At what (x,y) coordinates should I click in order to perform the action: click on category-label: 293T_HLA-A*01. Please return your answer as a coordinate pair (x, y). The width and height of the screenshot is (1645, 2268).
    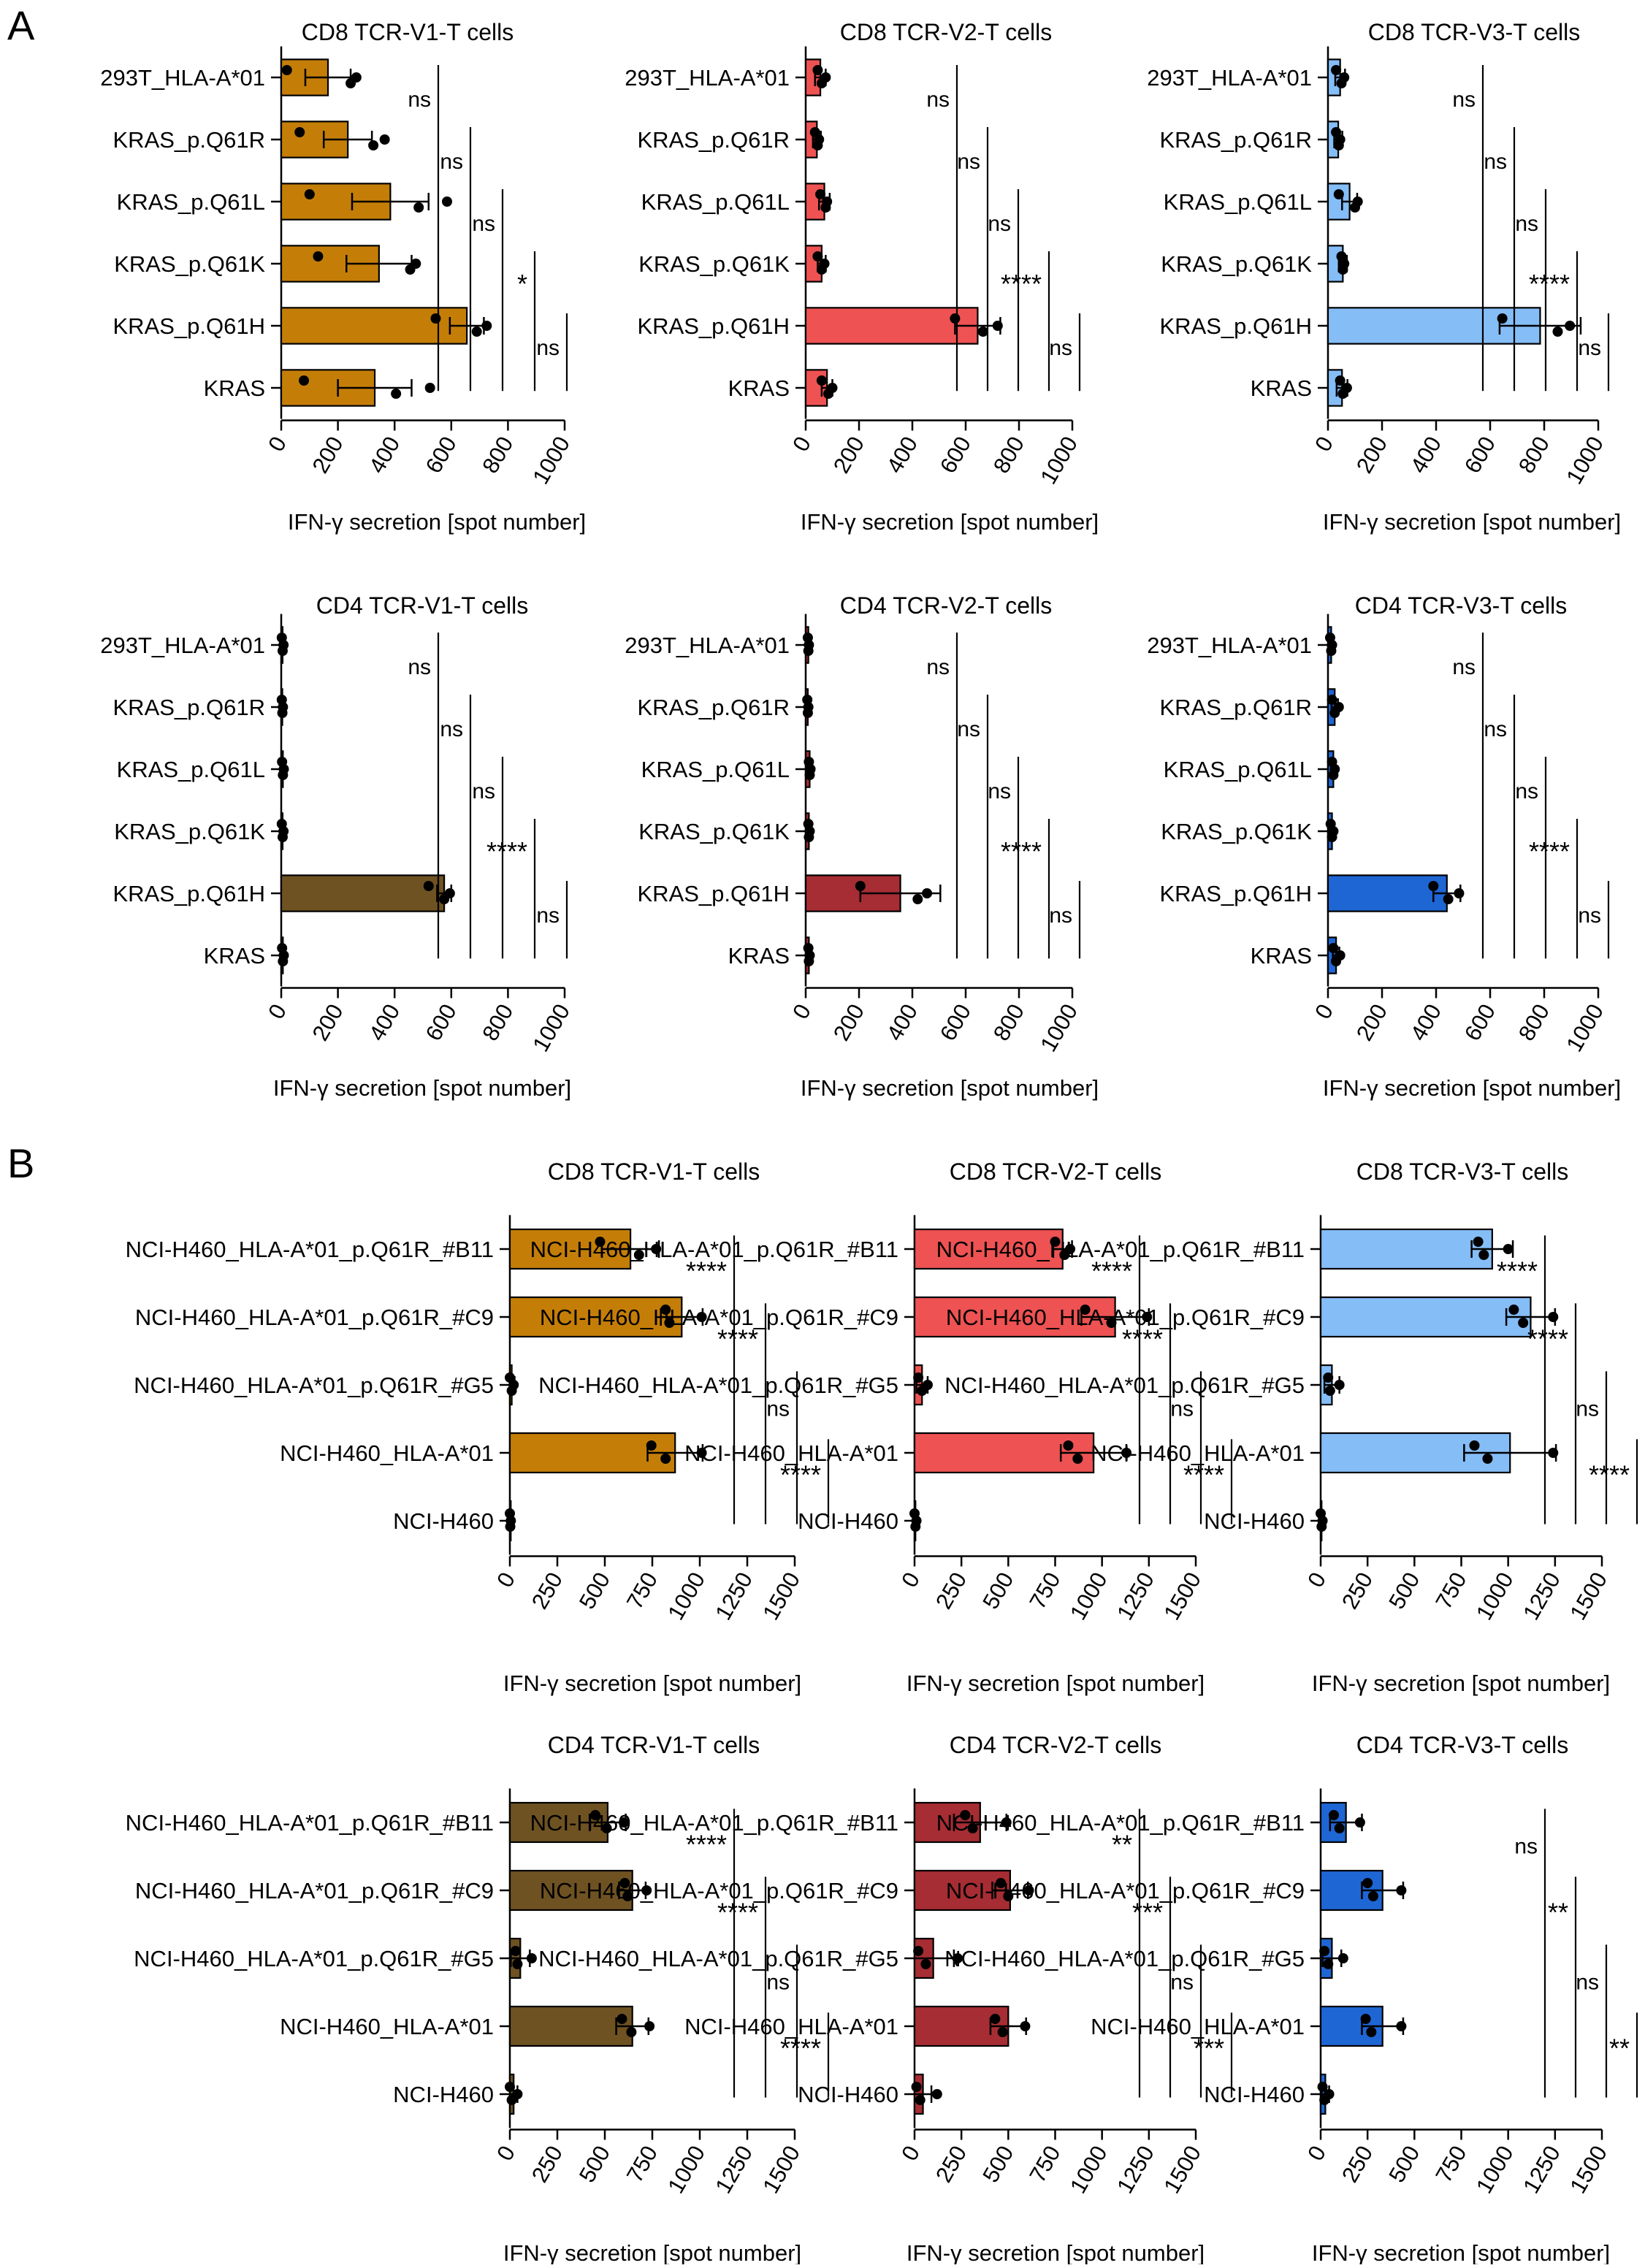
    Looking at the image, I should click on (707, 78).